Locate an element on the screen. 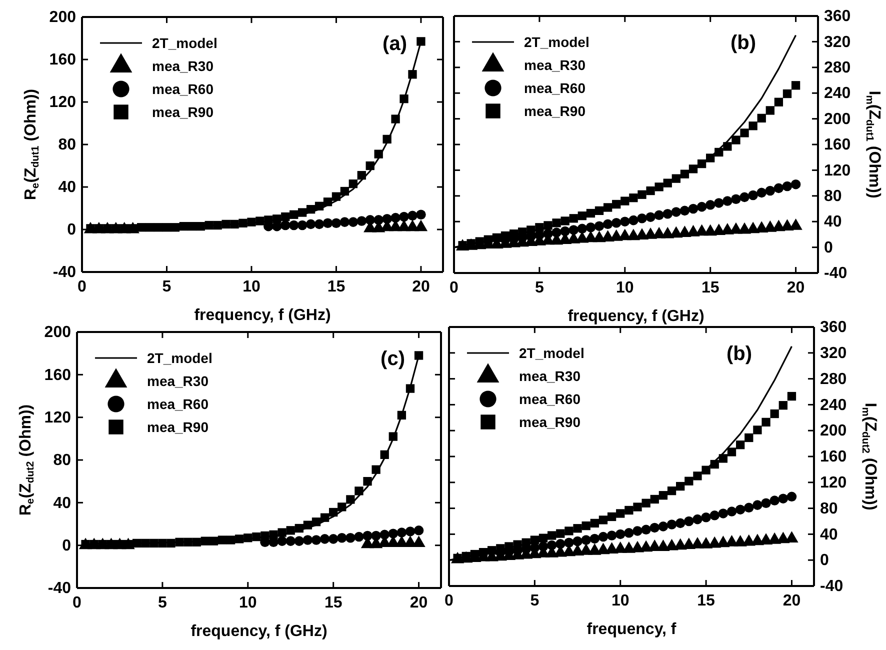 The height and width of the screenshot is (650, 886). x-axis-title: frequency, f is located at coordinates (631, 629).